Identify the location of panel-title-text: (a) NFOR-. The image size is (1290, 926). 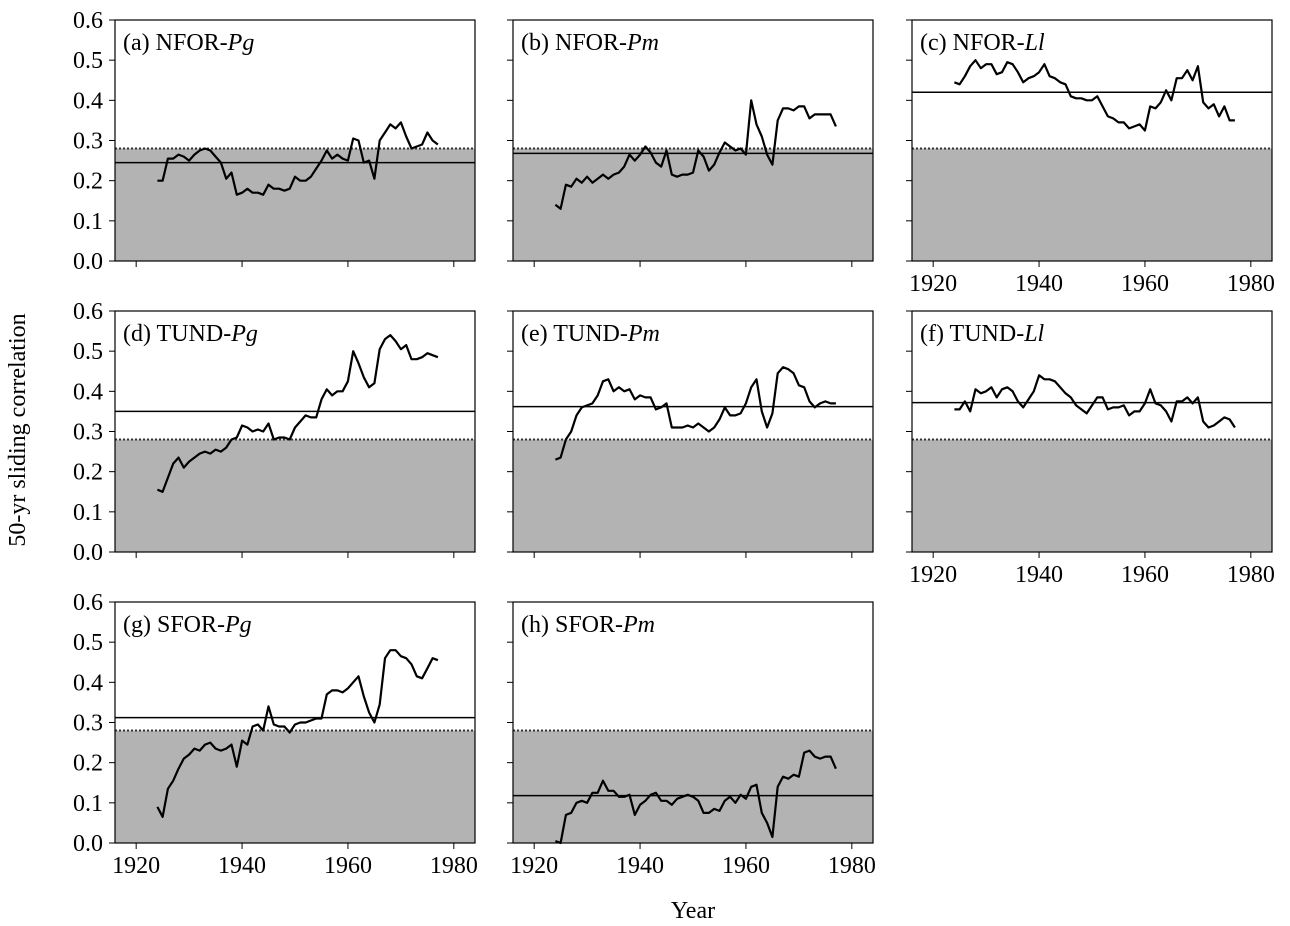
(175, 43).